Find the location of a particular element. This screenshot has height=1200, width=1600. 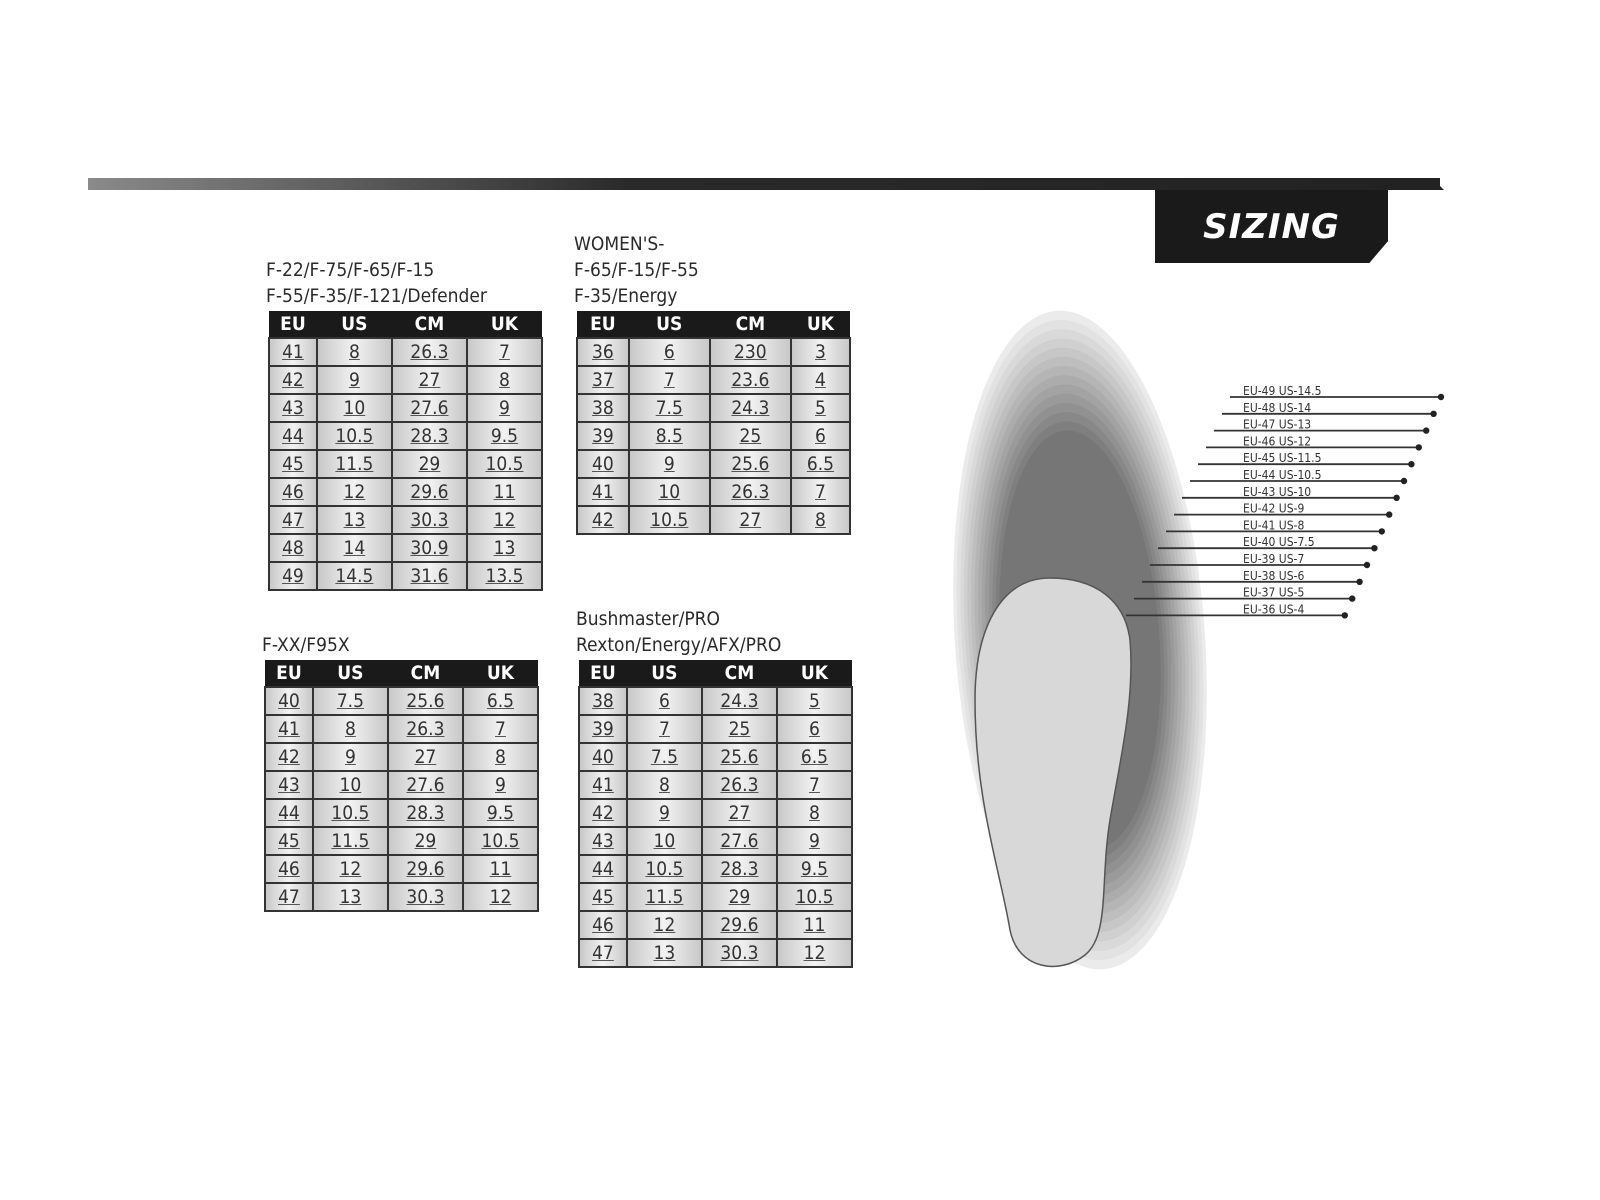

table-cell: 27 is located at coordinates (750, 520).